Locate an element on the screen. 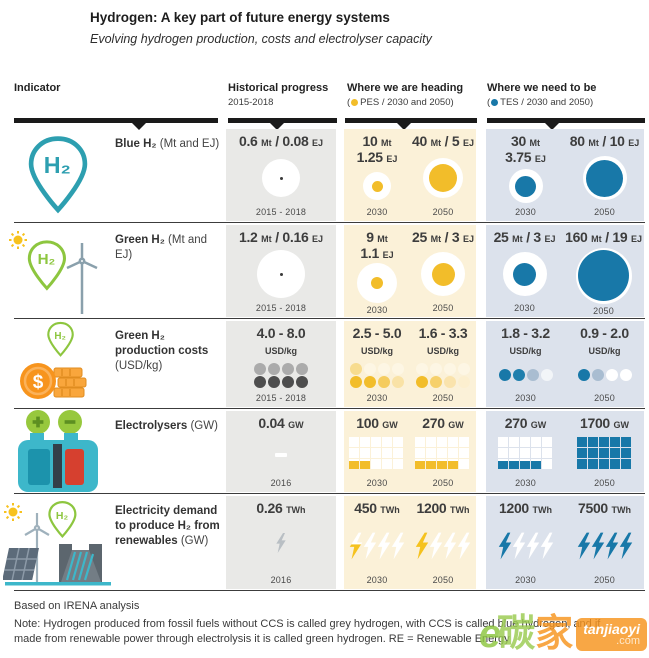 The width and height of the screenshot is (649, 658). column-header-indicator: Indicator is located at coordinates (37, 88).